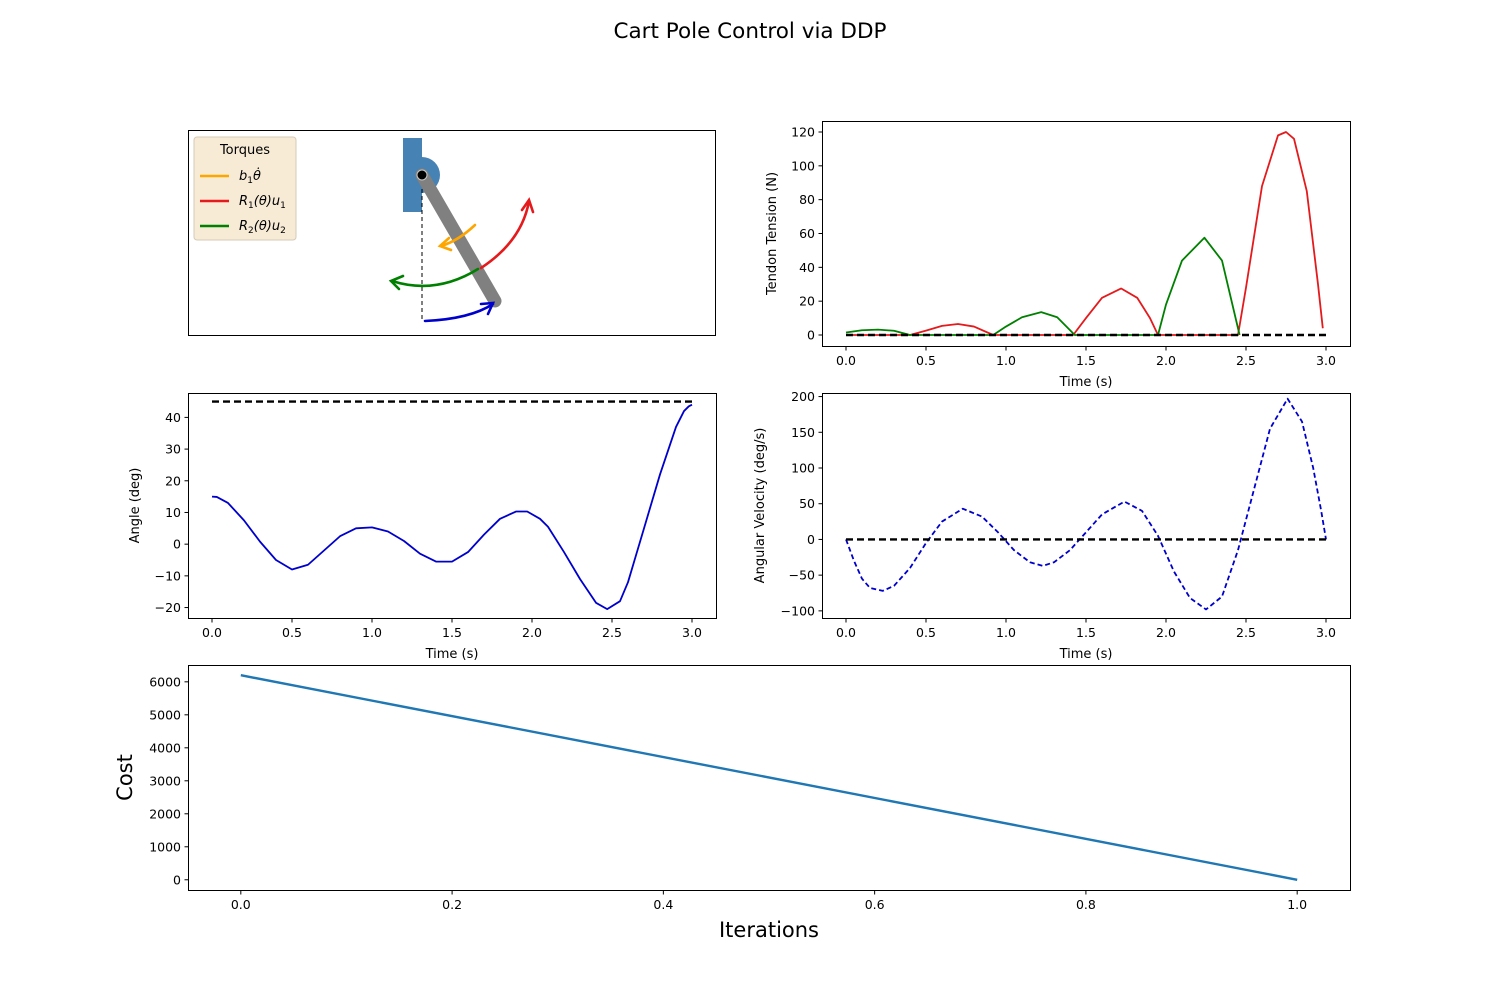 This screenshot has height=1000, width=1500. I want to click on legend-label-2: R1(θ)u1, so click(262, 202).